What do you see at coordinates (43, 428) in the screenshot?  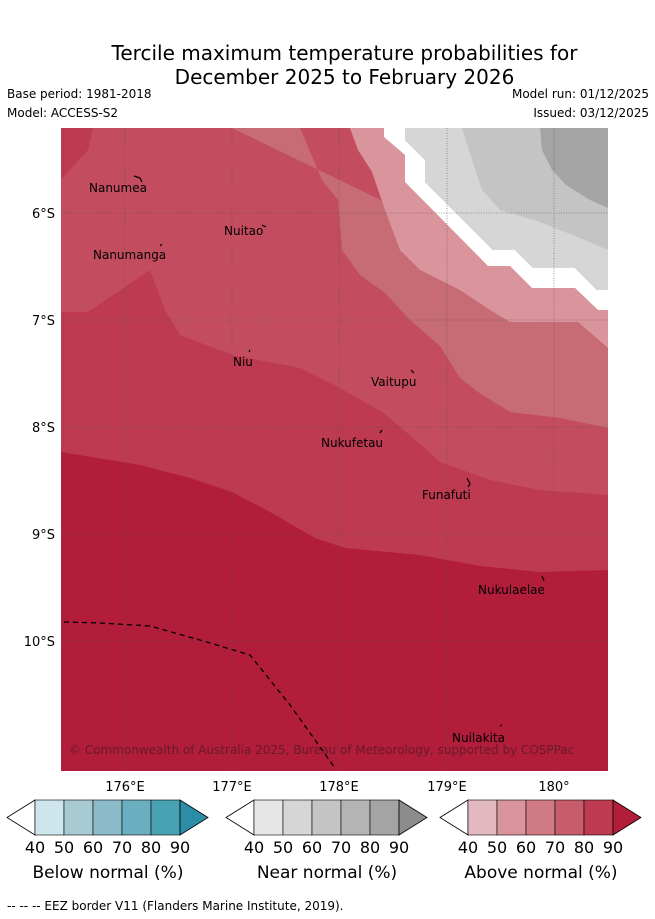 I see `lat-label-8s: 8°S` at bounding box center [43, 428].